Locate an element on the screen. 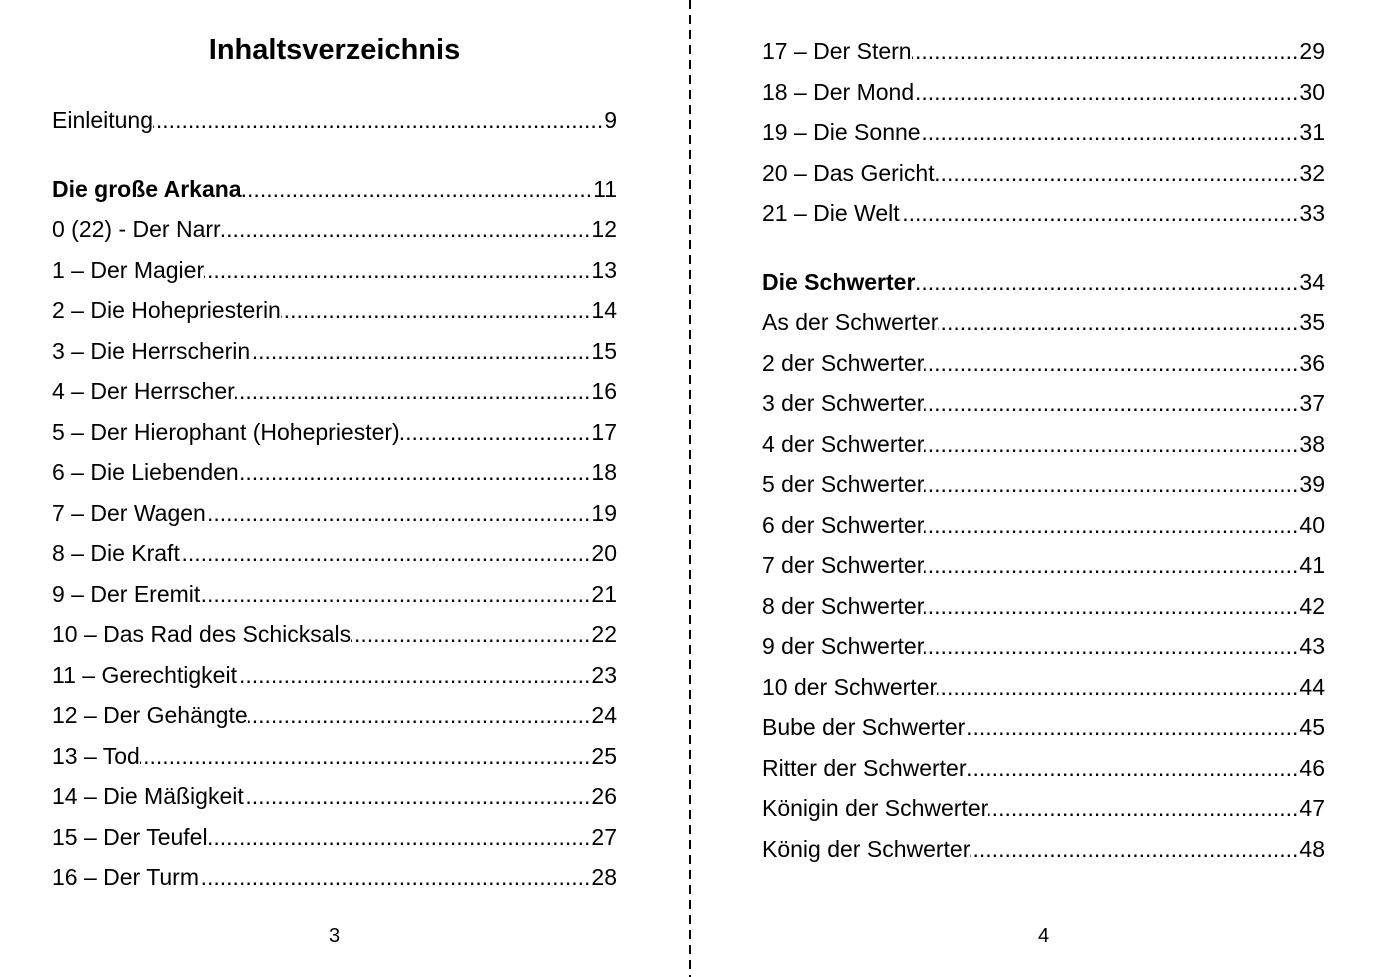 The height and width of the screenshot is (977, 1380). toc-entry-label: 3 der Schwerter is located at coordinates (843, 403).